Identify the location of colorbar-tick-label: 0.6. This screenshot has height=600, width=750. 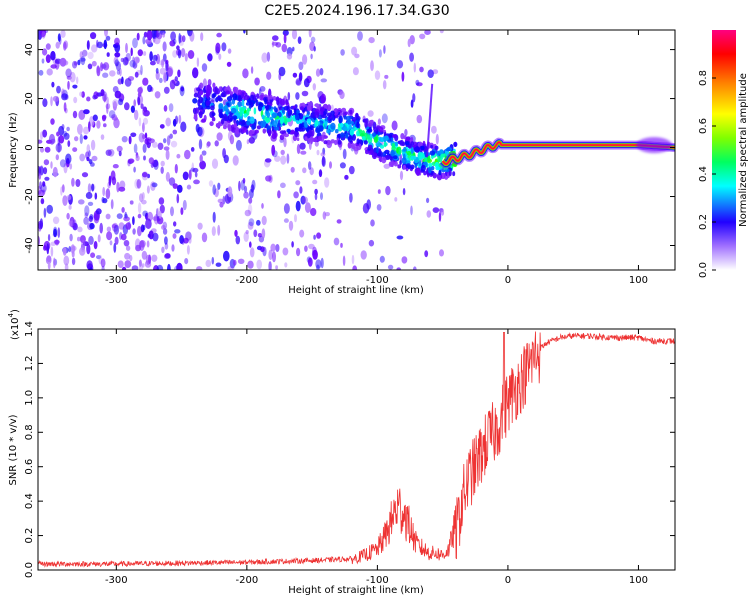
(703, 126).